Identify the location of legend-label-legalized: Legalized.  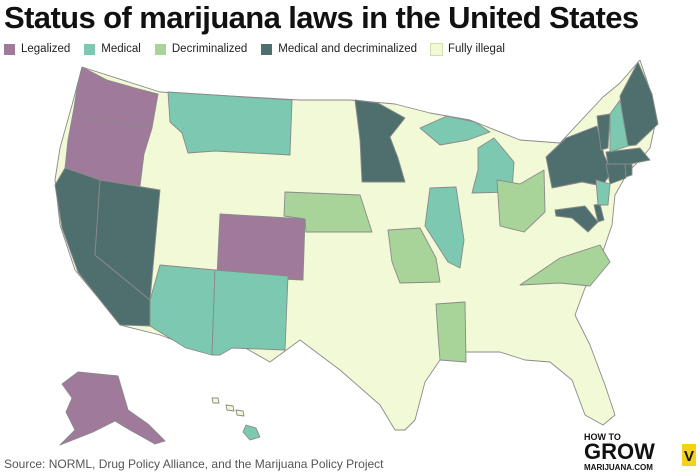
(46, 49).